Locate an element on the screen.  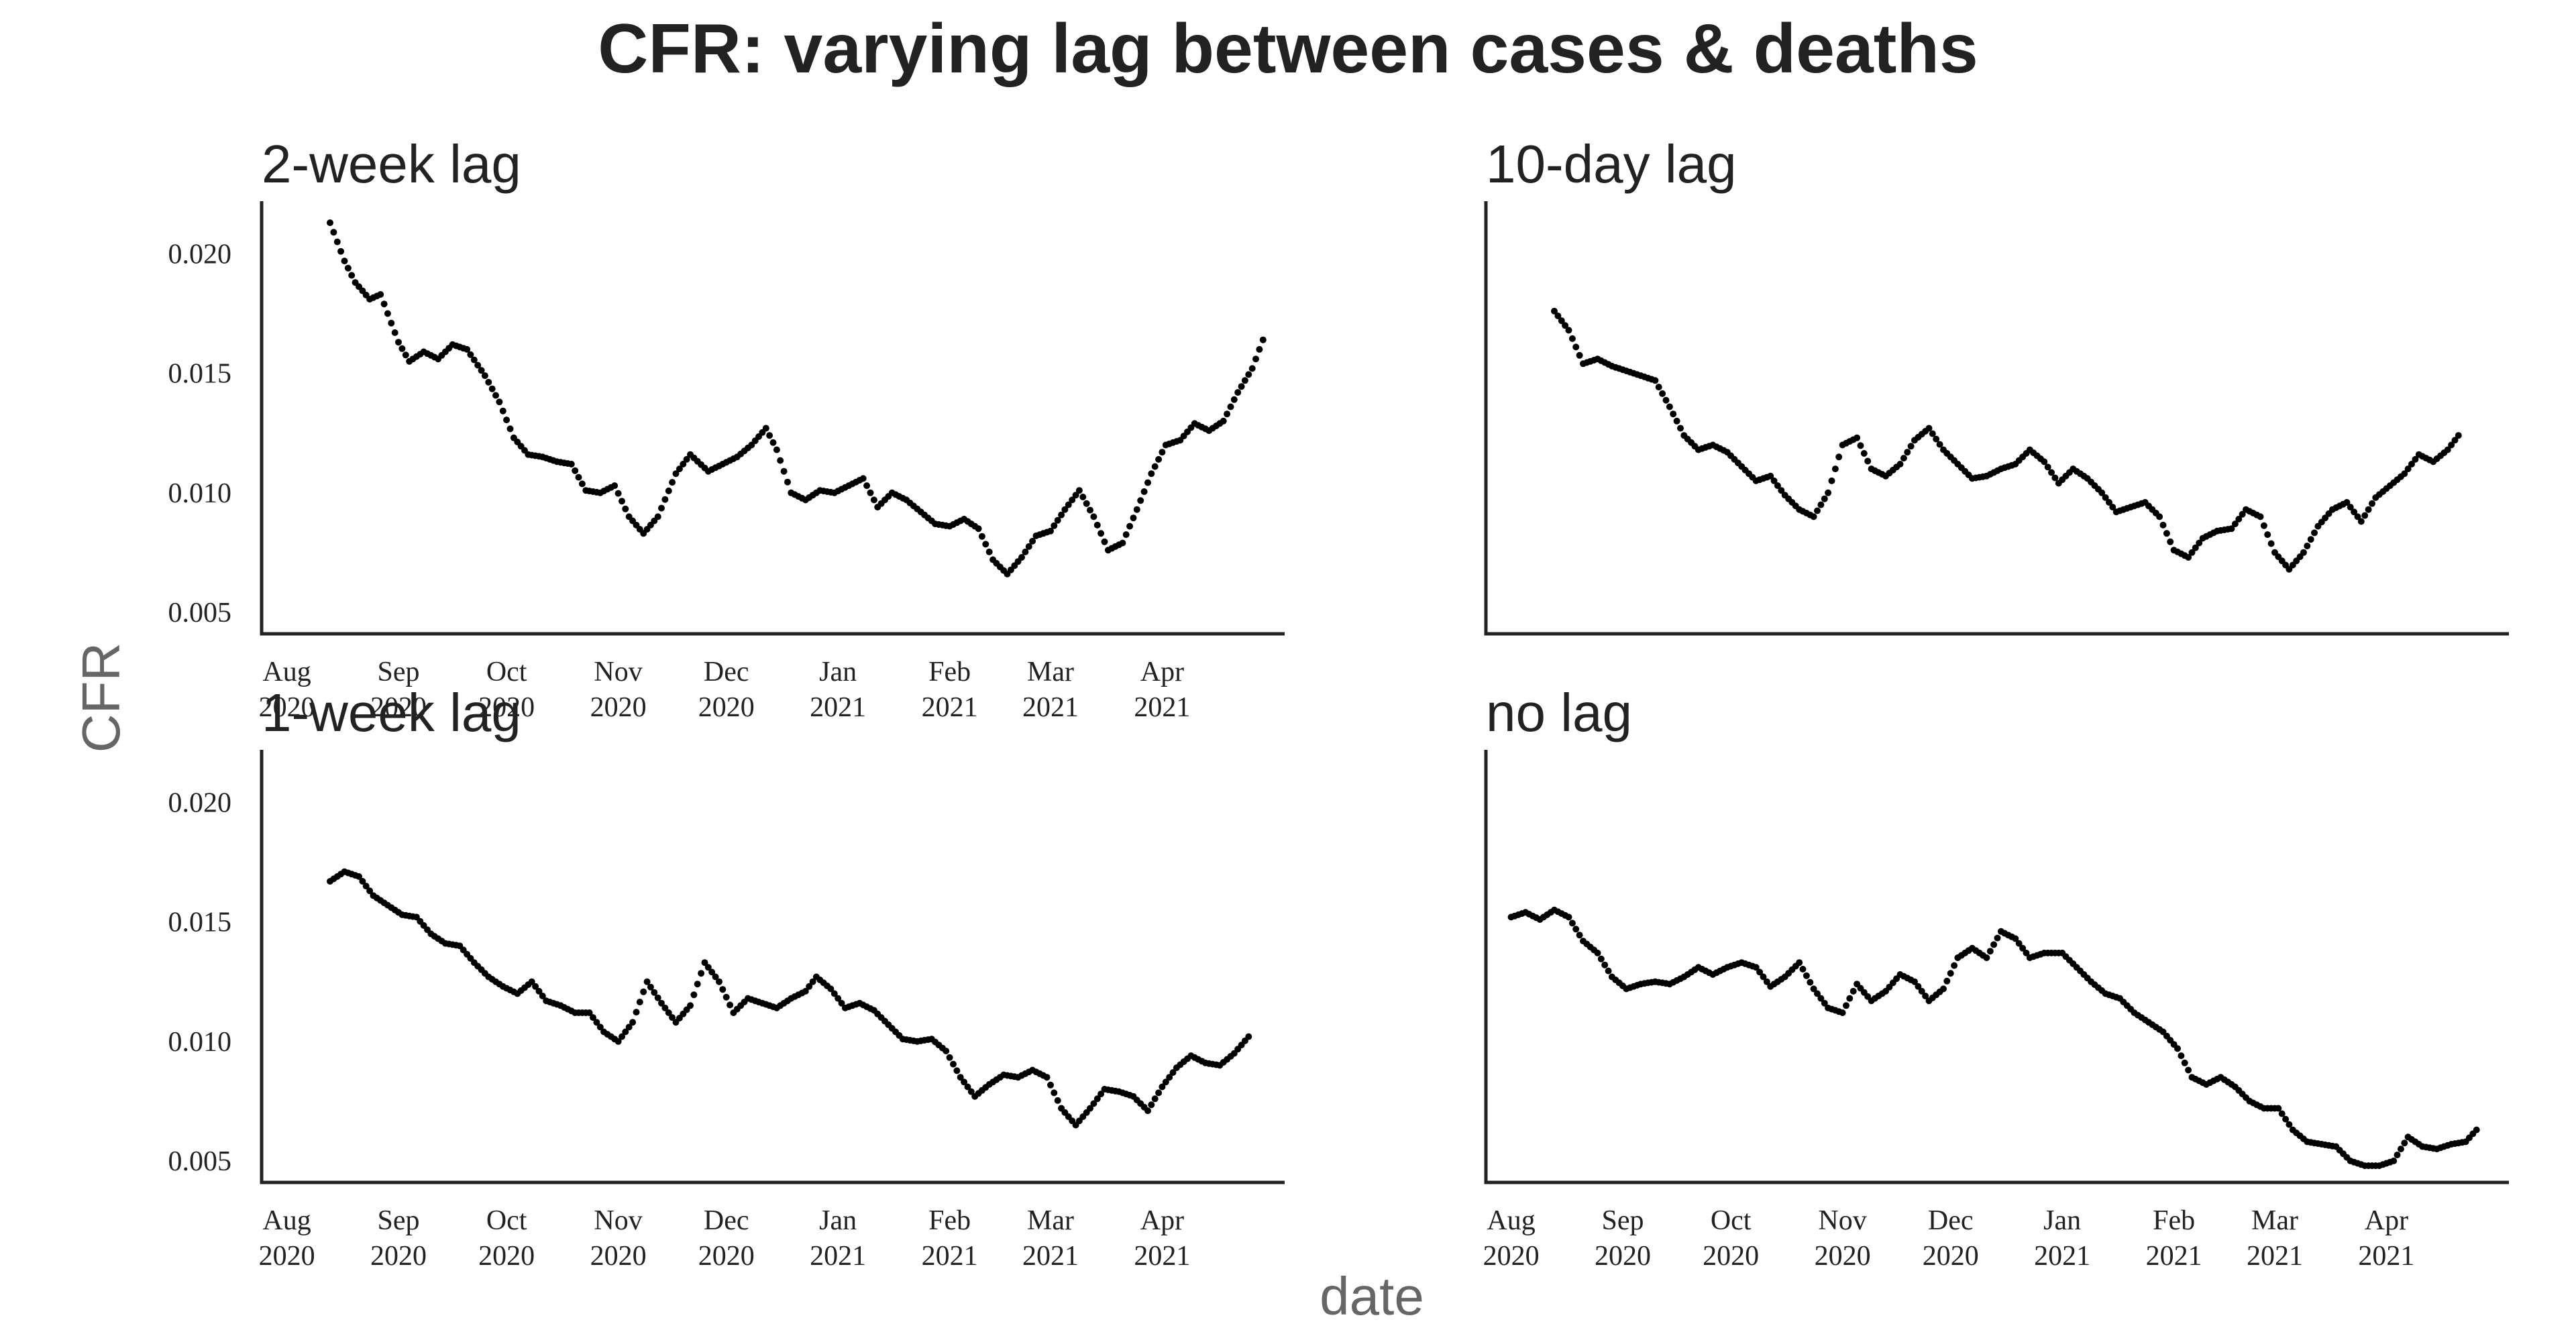
x-tick-label: Mar is located at coordinates (2274, 1220).